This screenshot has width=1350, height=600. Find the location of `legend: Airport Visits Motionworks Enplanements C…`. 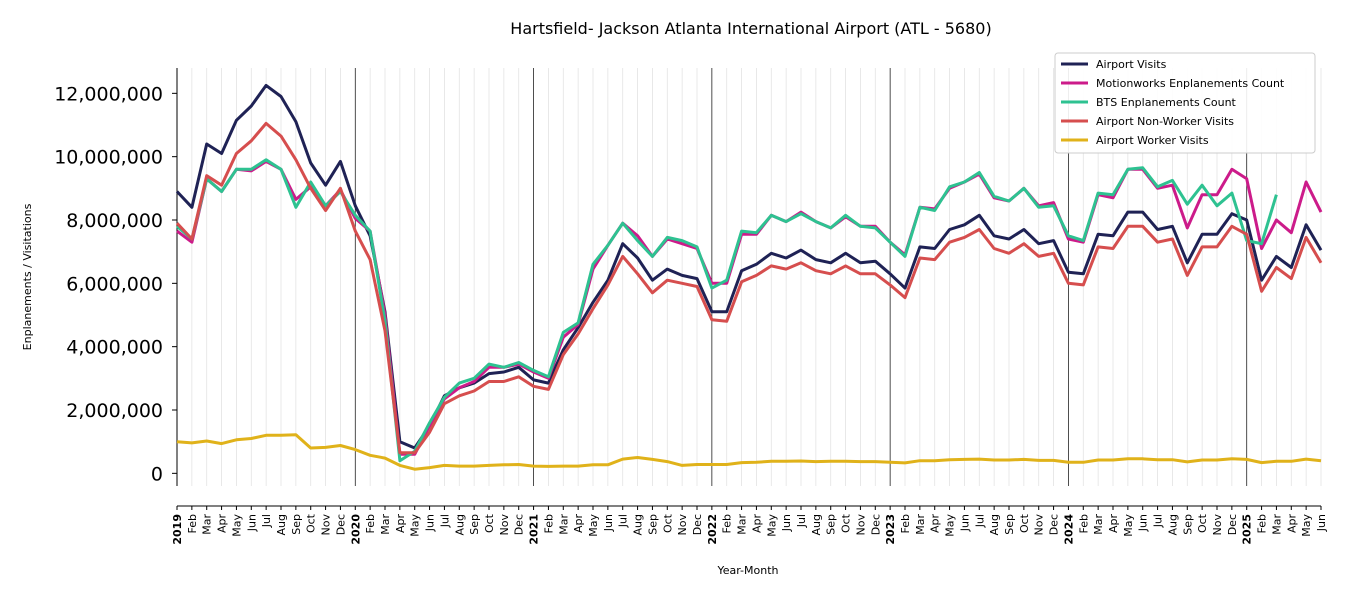

legend: Airport Visits Motionworks Enplanements C… is located at coordinates (1185, 103).